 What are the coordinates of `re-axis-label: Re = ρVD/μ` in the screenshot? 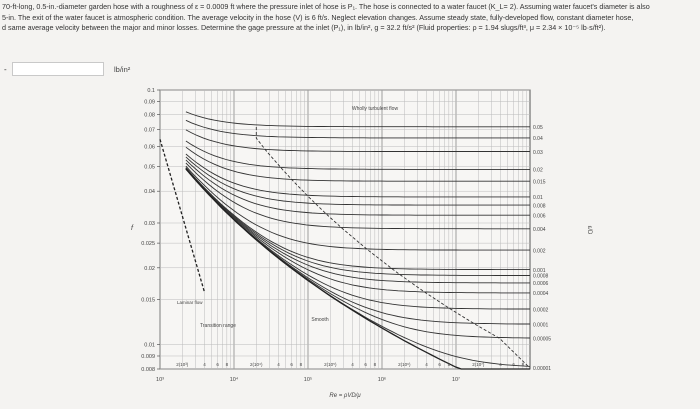 It's located at (345, 396).